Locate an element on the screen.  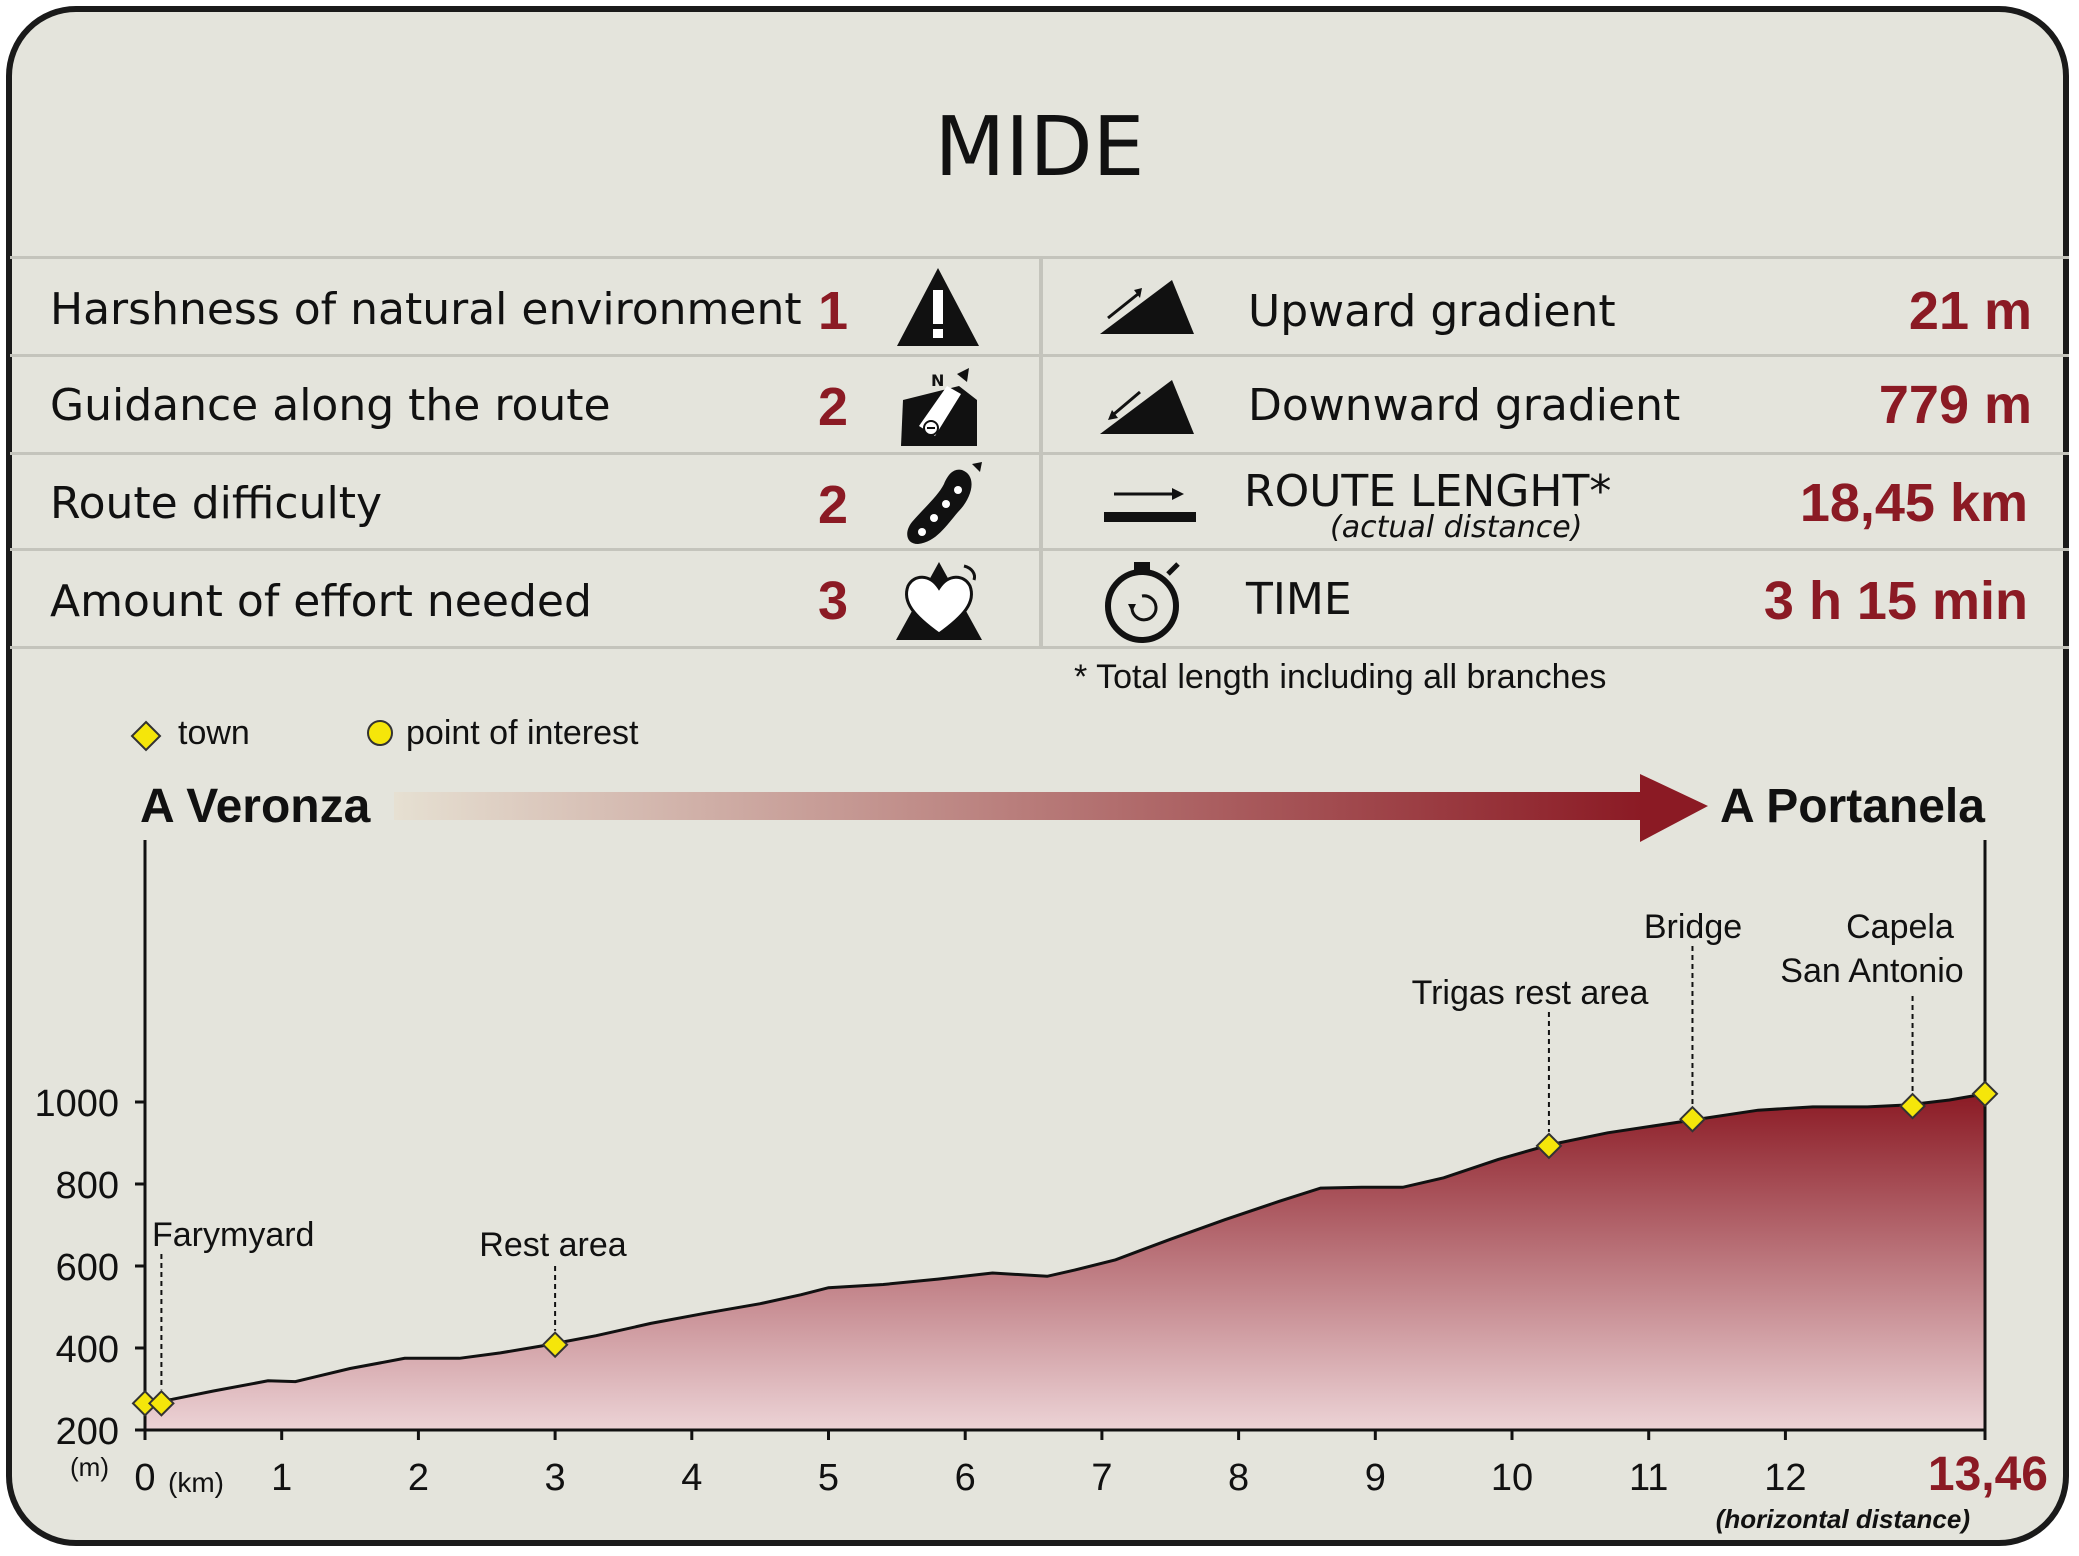
route-length-icon is located at coordinates (1150, 505).